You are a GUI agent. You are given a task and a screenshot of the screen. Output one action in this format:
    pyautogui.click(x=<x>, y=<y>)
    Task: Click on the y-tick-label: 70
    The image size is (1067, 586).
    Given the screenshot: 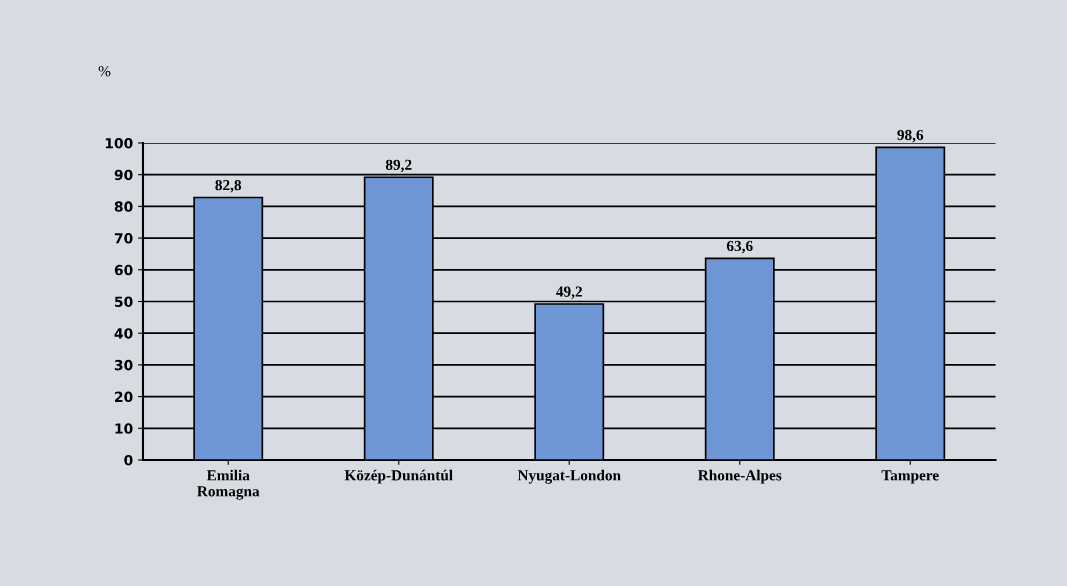 What is the action you would take?
    pyautogui.click(x=123, y=238)
    